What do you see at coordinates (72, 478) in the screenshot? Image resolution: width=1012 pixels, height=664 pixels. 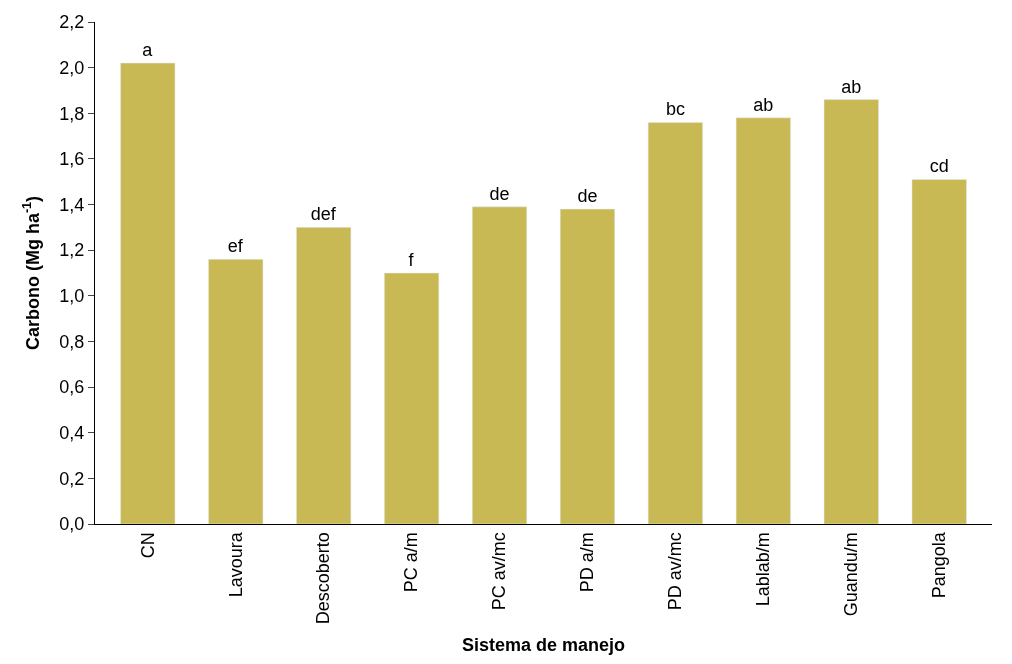 I see `y-tick-label: 0,2` at bounding box center [72, 478].